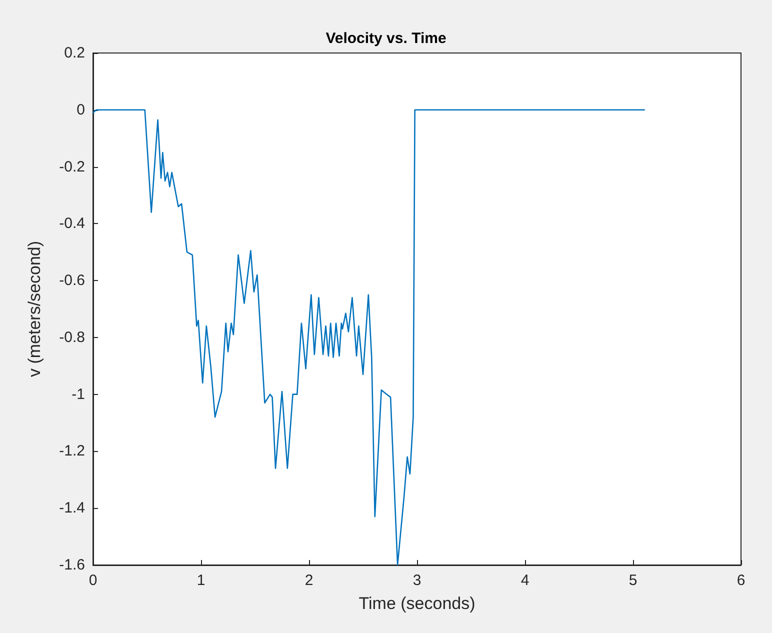 The width and height of the screenshot is (772, 633). What do you see at coordinates (72, 223) in the screenshot?
I see `y-tick-label: -0.4` at bounding box center [72, 223].